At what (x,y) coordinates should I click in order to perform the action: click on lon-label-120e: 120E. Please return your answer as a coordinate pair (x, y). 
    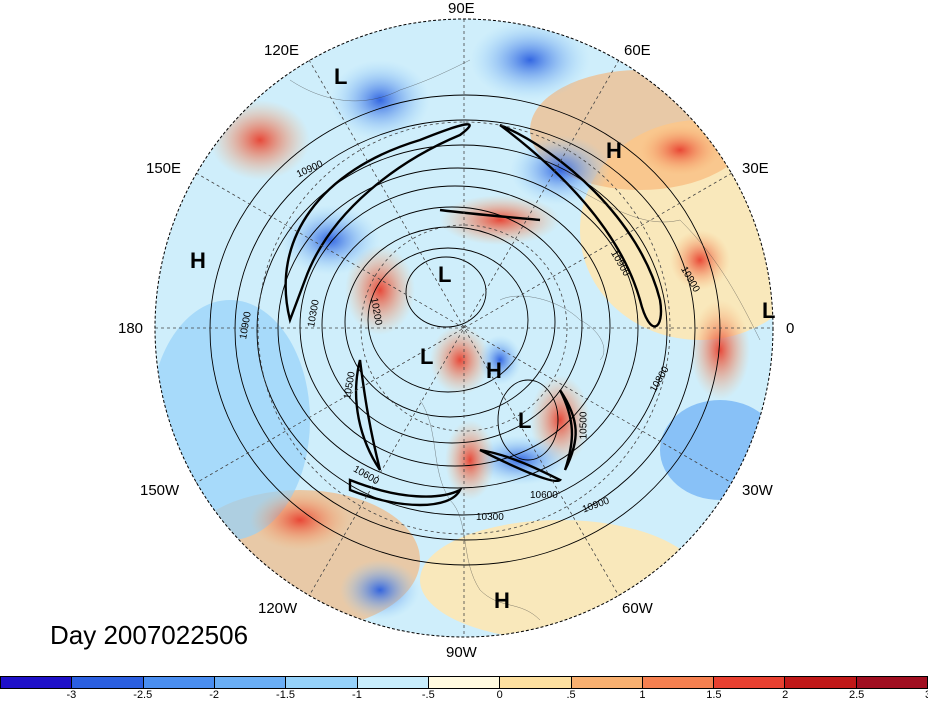
    Looking at the image, I should click on (282, 50).